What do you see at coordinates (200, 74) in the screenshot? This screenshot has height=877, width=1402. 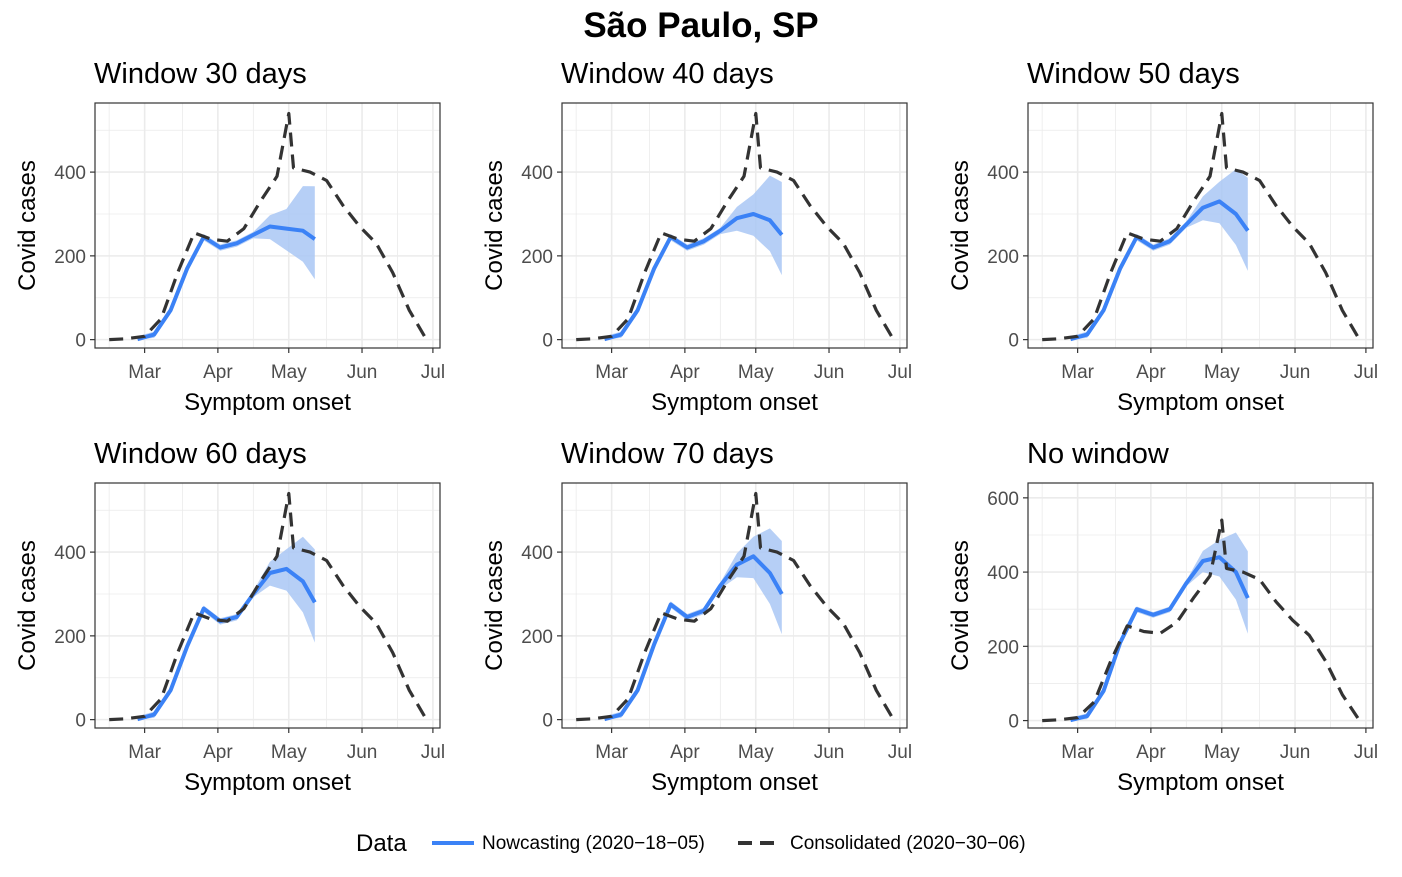 I see `panel-title: Window 30 days` at bounding box center [200, 74].